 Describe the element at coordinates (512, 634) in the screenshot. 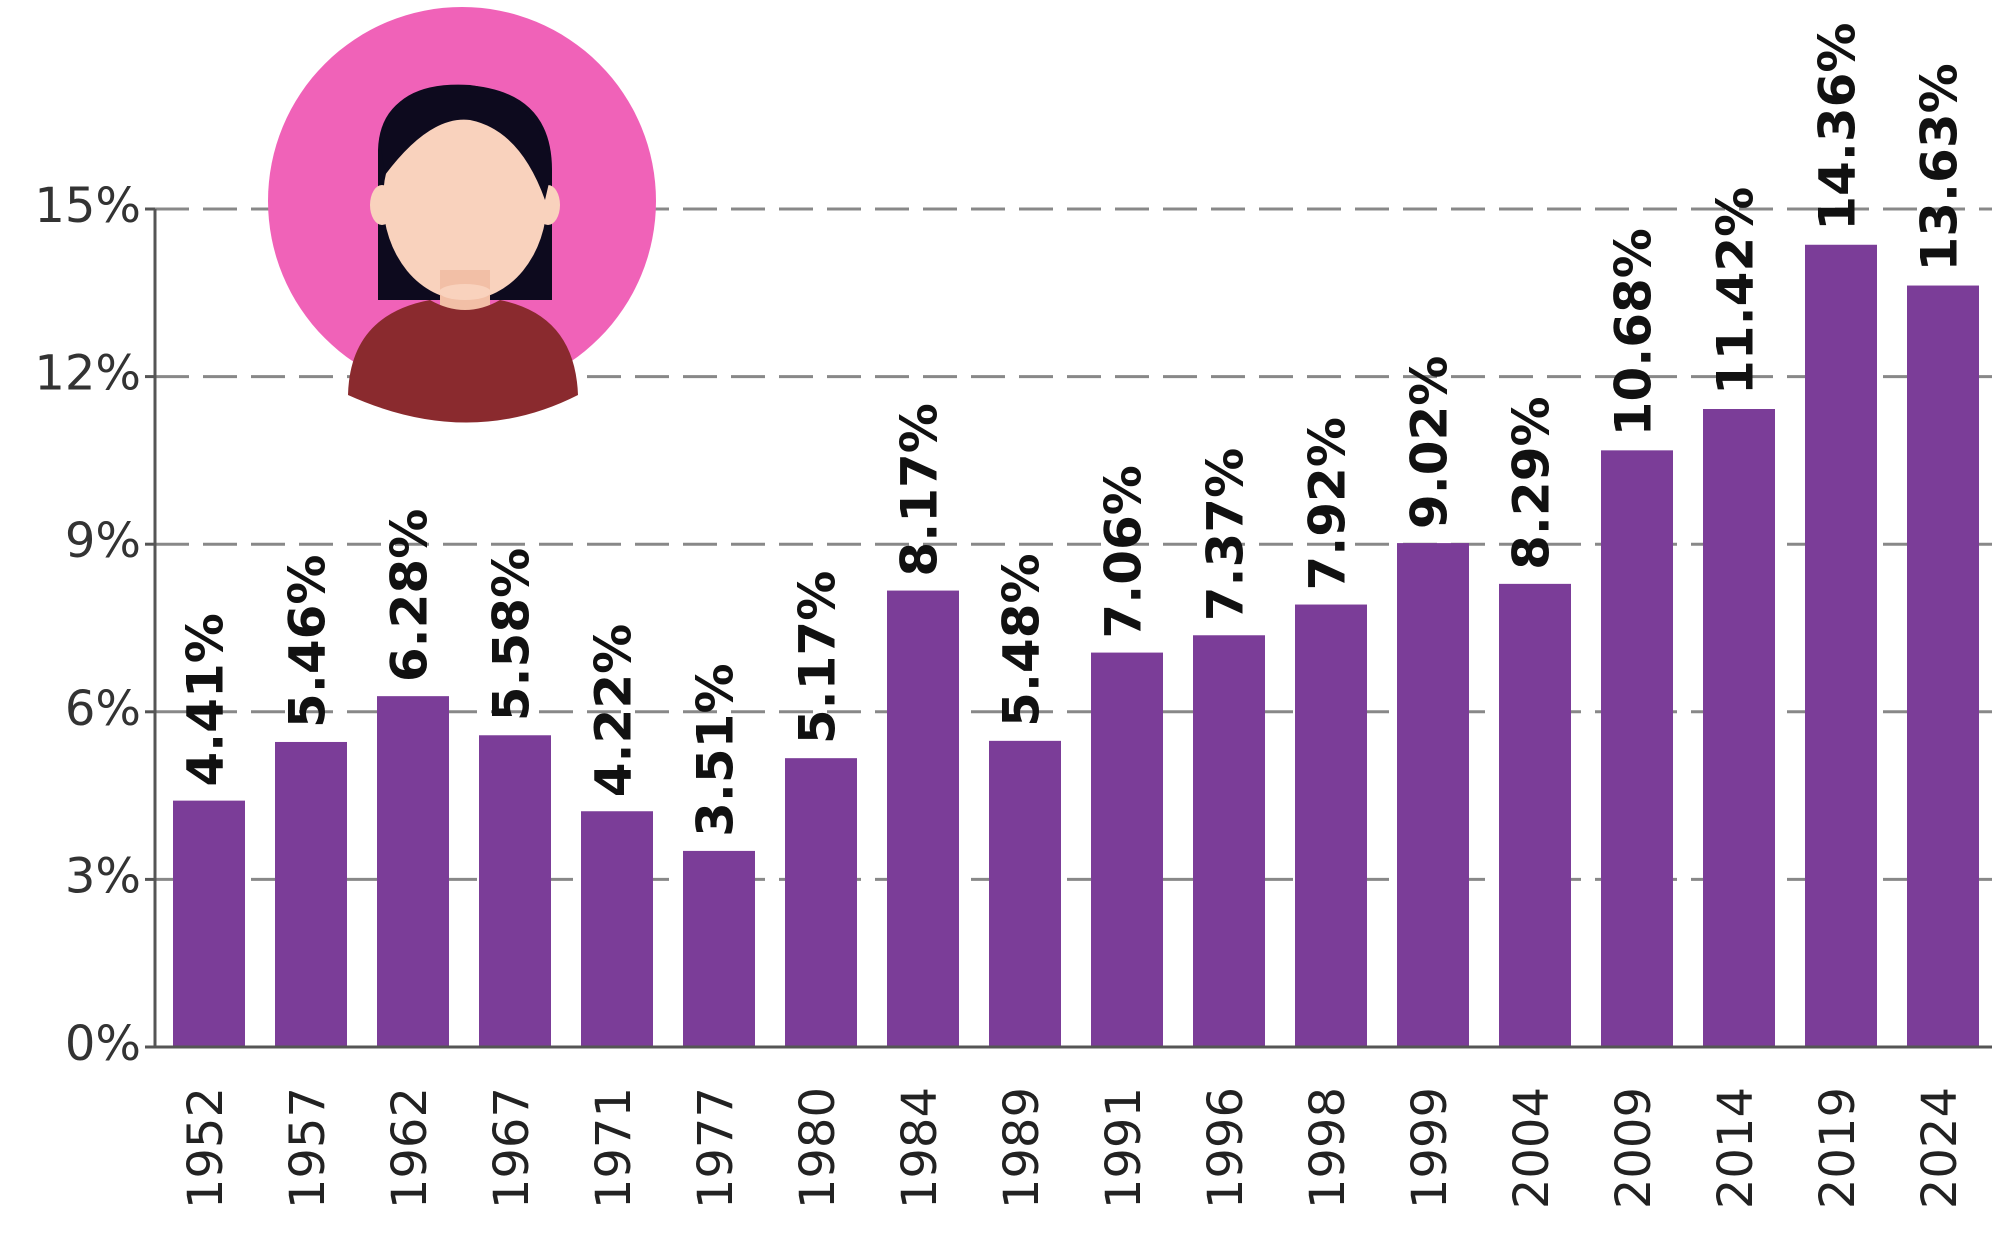

I see `value-label: 5.58%` at that location.